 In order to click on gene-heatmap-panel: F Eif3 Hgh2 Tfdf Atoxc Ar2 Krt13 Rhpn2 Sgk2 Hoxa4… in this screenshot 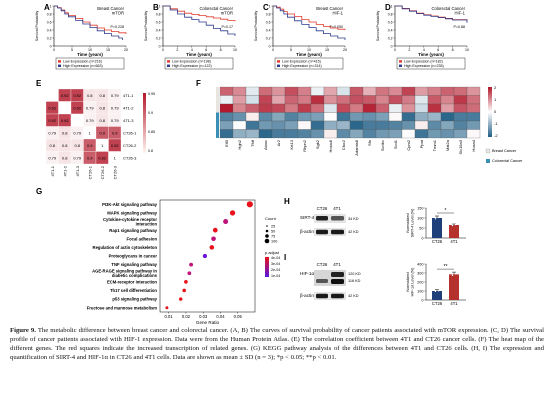, I will do `click(359, 121)`.